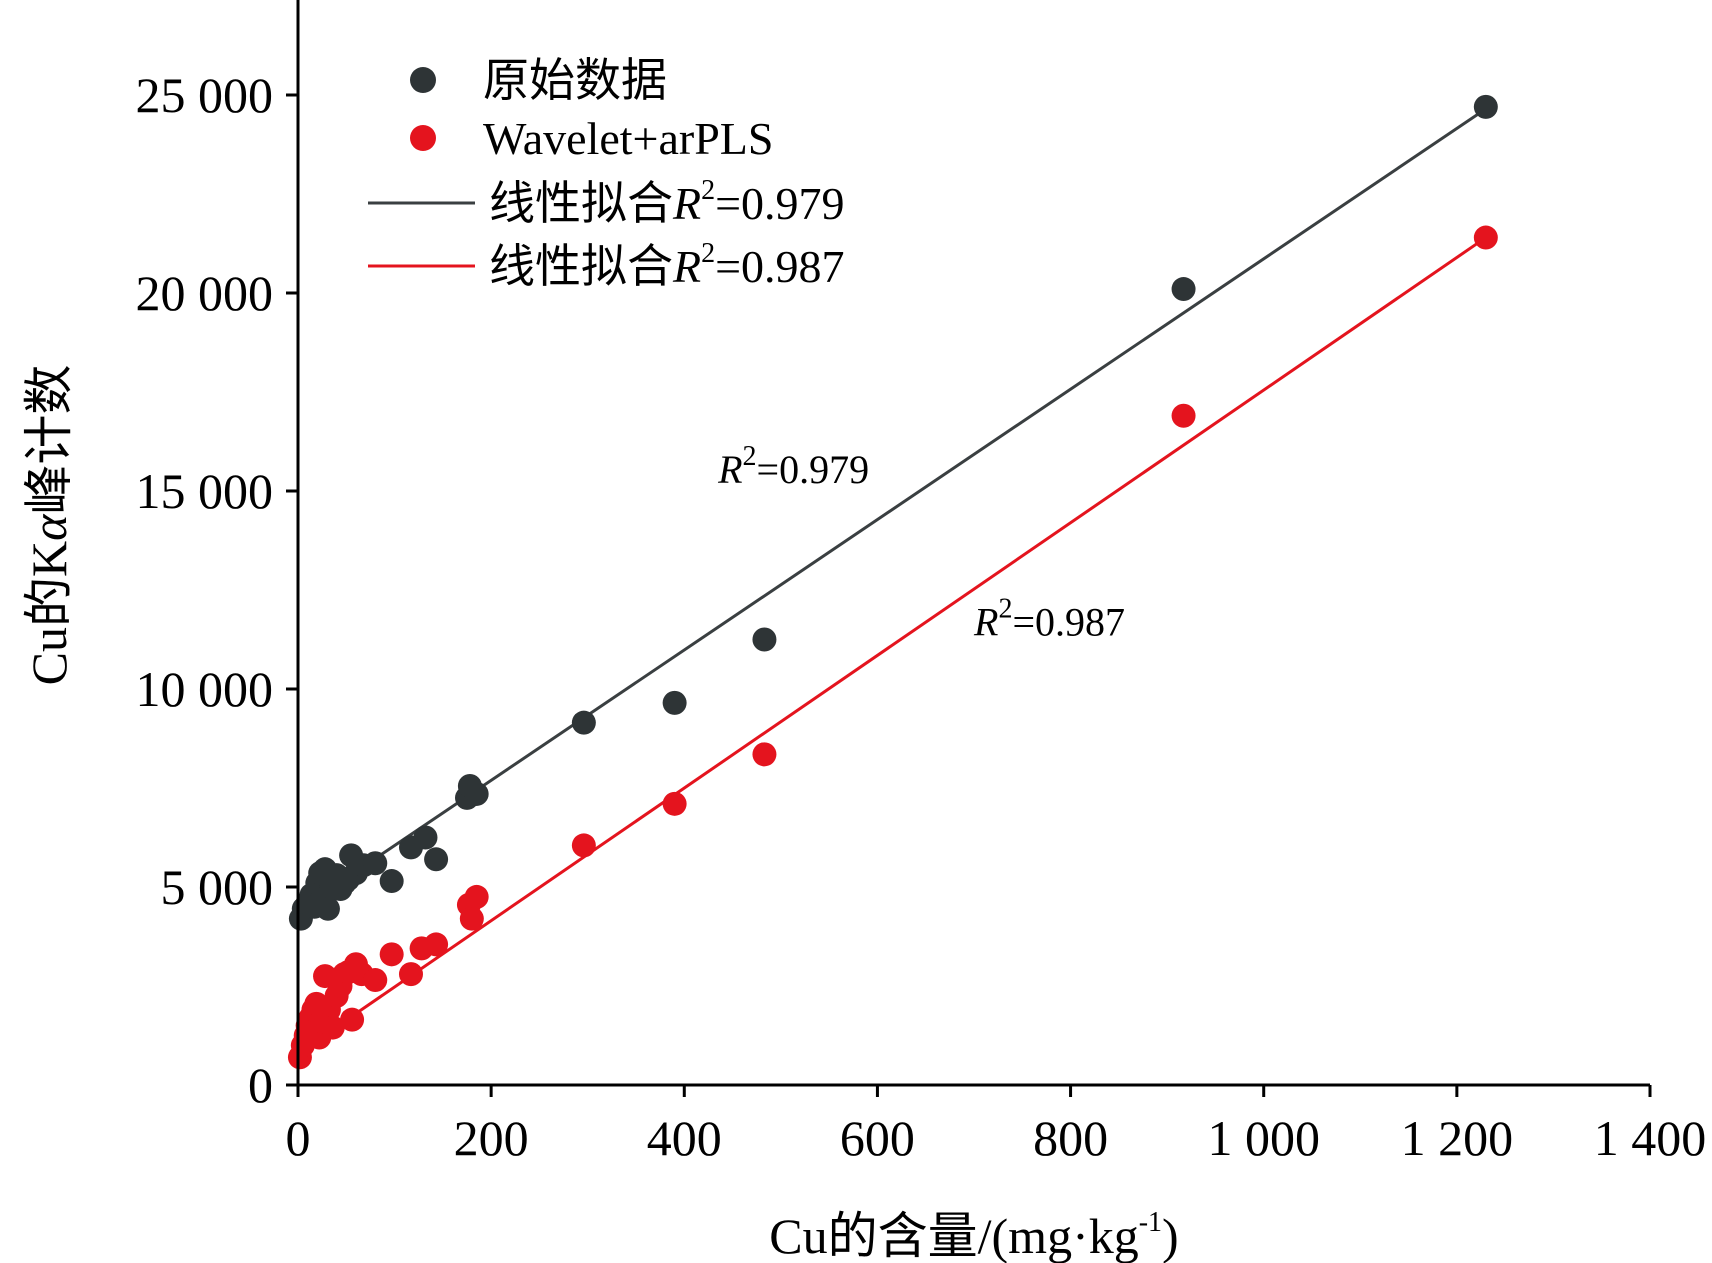  What do you see at coordinates (1457, 1138) in the screenshot?
I see `x-tick-label: 1 200` at bounding box center [1457, 1138].